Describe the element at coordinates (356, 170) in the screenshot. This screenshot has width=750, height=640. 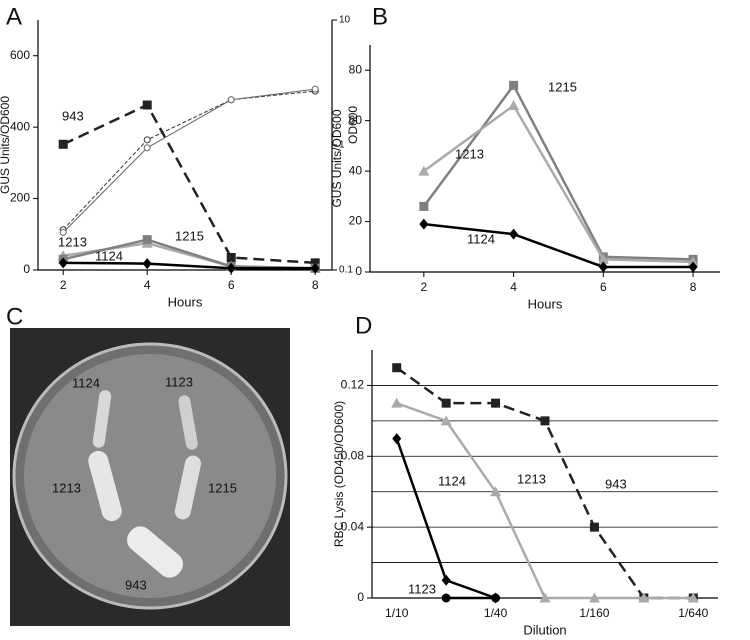
I see `y-tick-label: 40` at that location.